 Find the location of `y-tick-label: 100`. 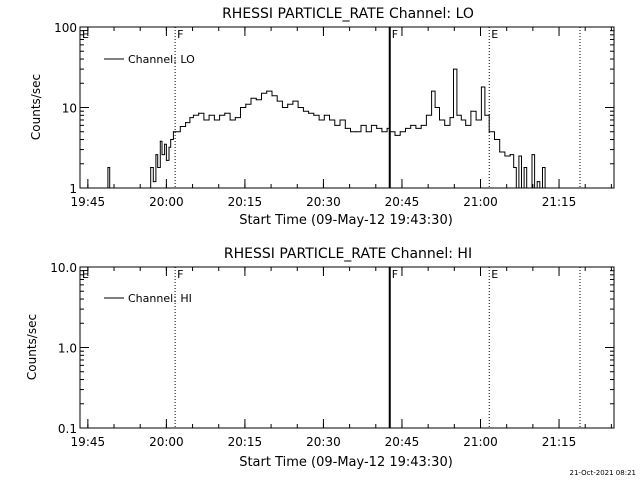

y-tick-label: 100 is located at coordinates (65, 28).